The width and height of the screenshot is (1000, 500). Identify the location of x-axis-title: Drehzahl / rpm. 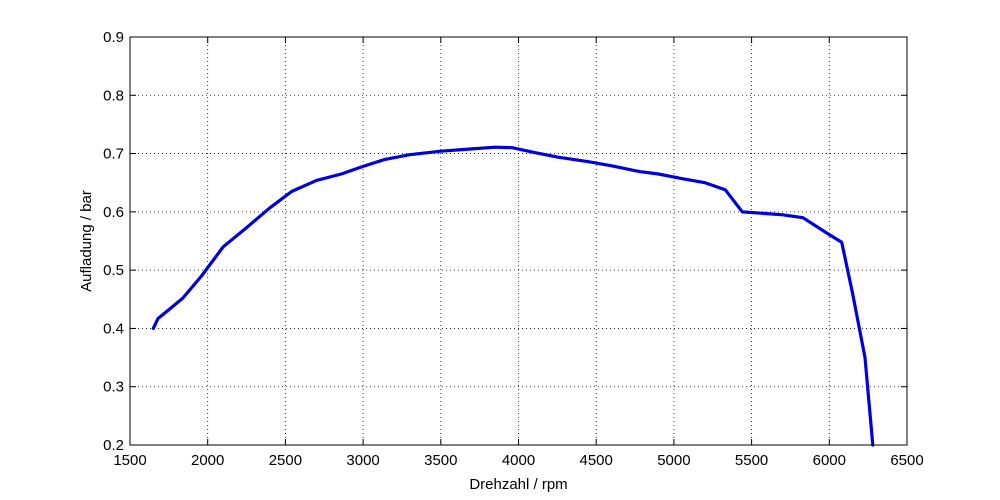
(518, 484).